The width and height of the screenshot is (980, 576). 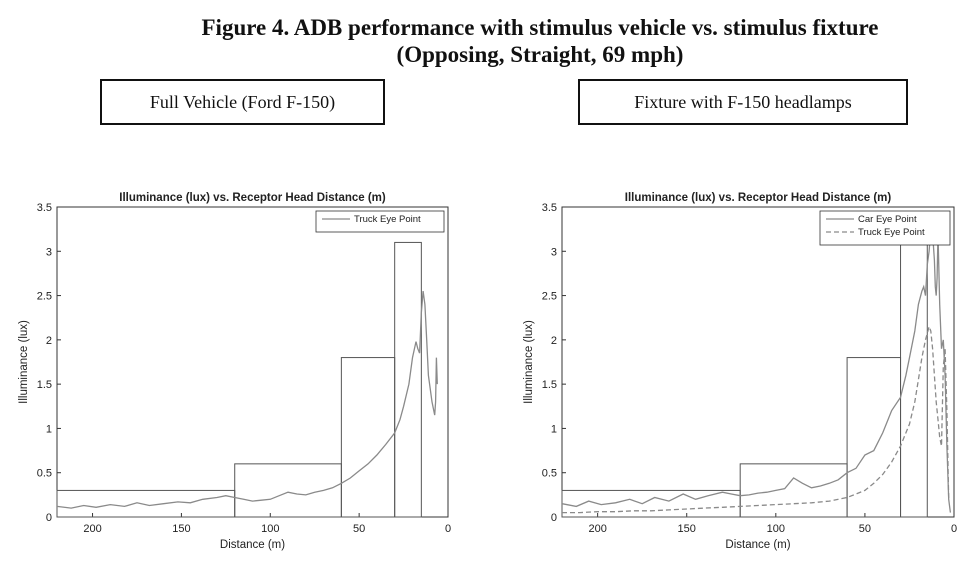 I want to click on figure-title-line2: (Opposing, Straight, 69 mph), so click(x=540, y=54).